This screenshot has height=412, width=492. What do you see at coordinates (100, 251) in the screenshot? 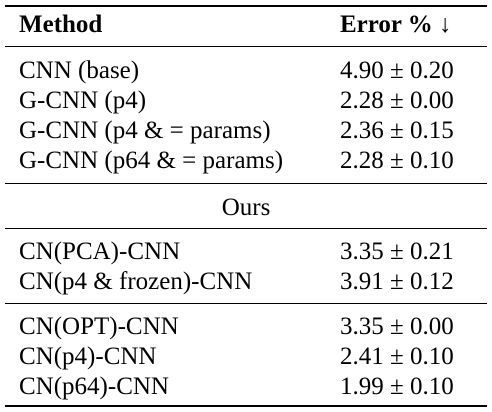
I see `row-method: CN(PCA)-CNN` at bounding box center [100, 251].